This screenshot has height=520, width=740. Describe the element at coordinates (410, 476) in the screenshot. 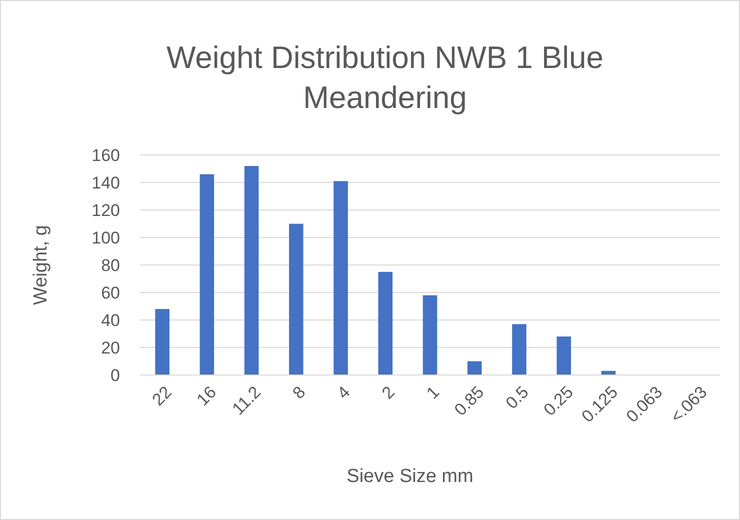

I see `x-axis-title: Sieve Size mm` at that location.